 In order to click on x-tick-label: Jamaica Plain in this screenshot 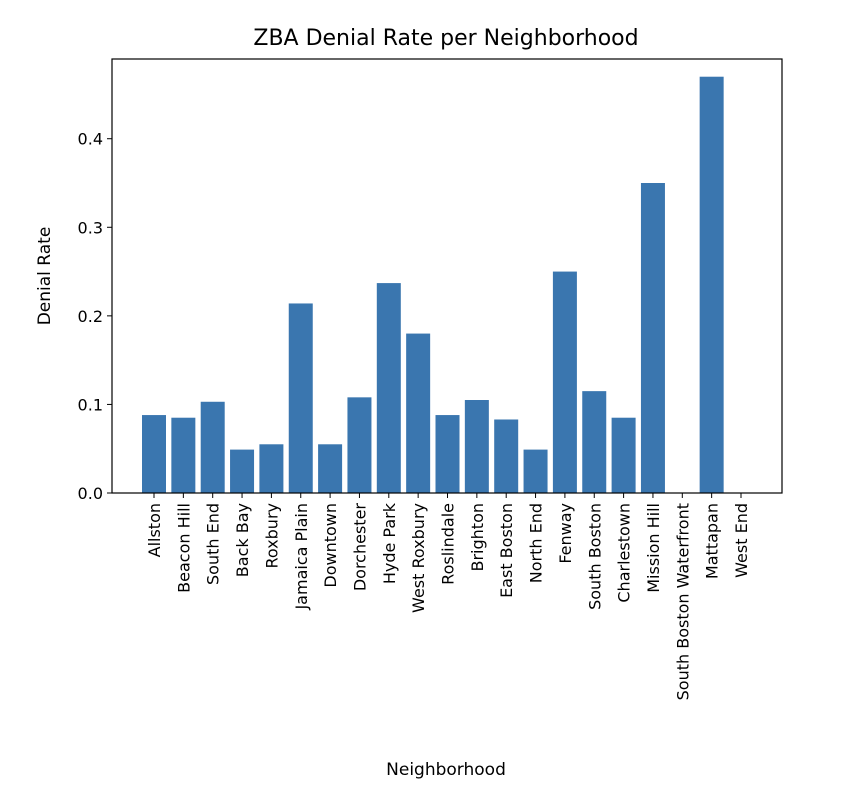, I will do `click(301, 557)`.